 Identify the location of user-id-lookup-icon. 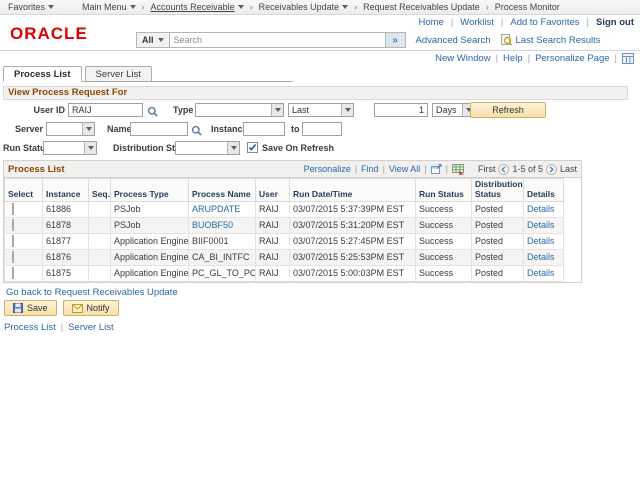
(152, 113).